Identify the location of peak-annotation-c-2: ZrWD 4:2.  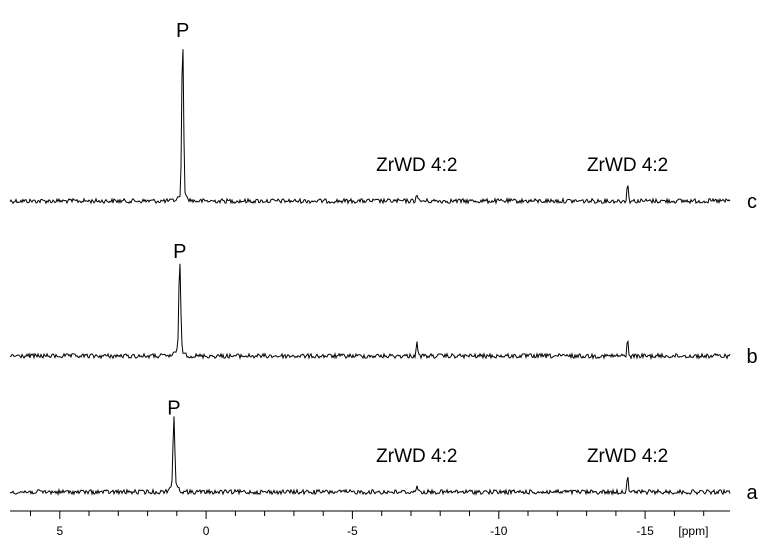
(627, 165).